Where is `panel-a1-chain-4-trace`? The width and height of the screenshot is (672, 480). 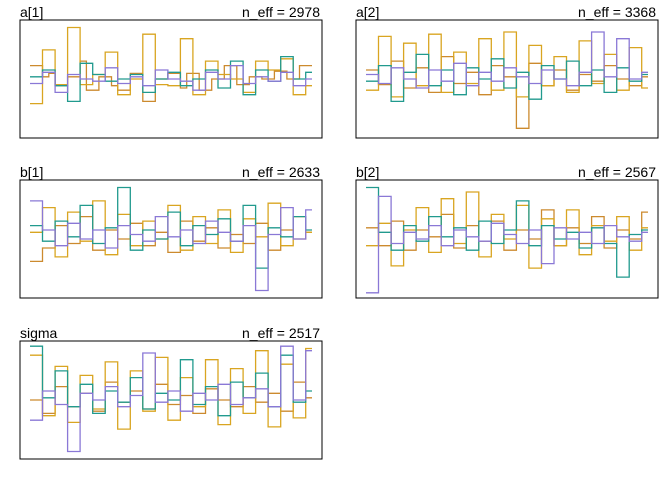
panel-a1-chain-4-trace is located at coordinates (171, 79).